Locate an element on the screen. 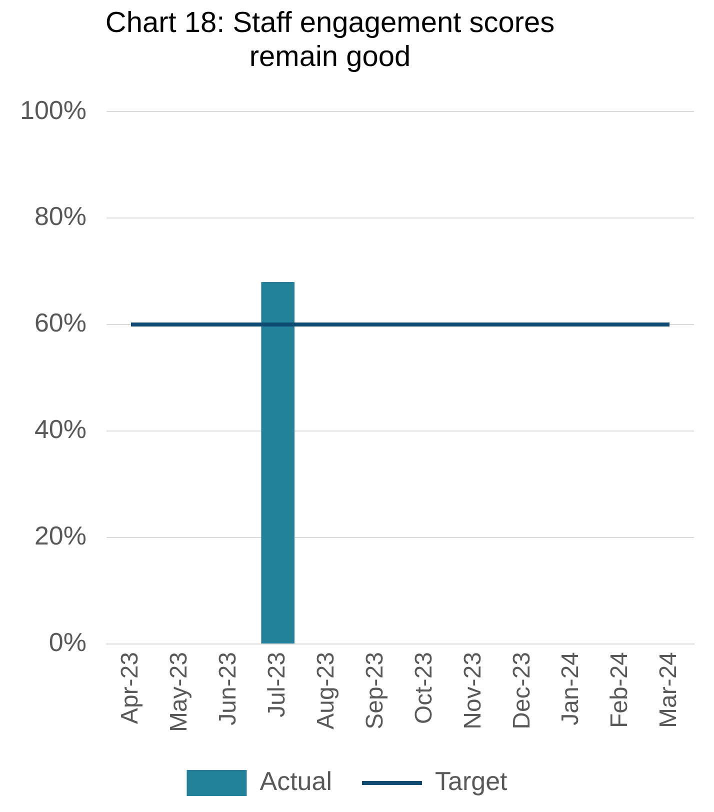 Image resolution: width=714 pixels, height=812 pixels. x-tick-label: Feb-24 is located at coordinates (620, 690).